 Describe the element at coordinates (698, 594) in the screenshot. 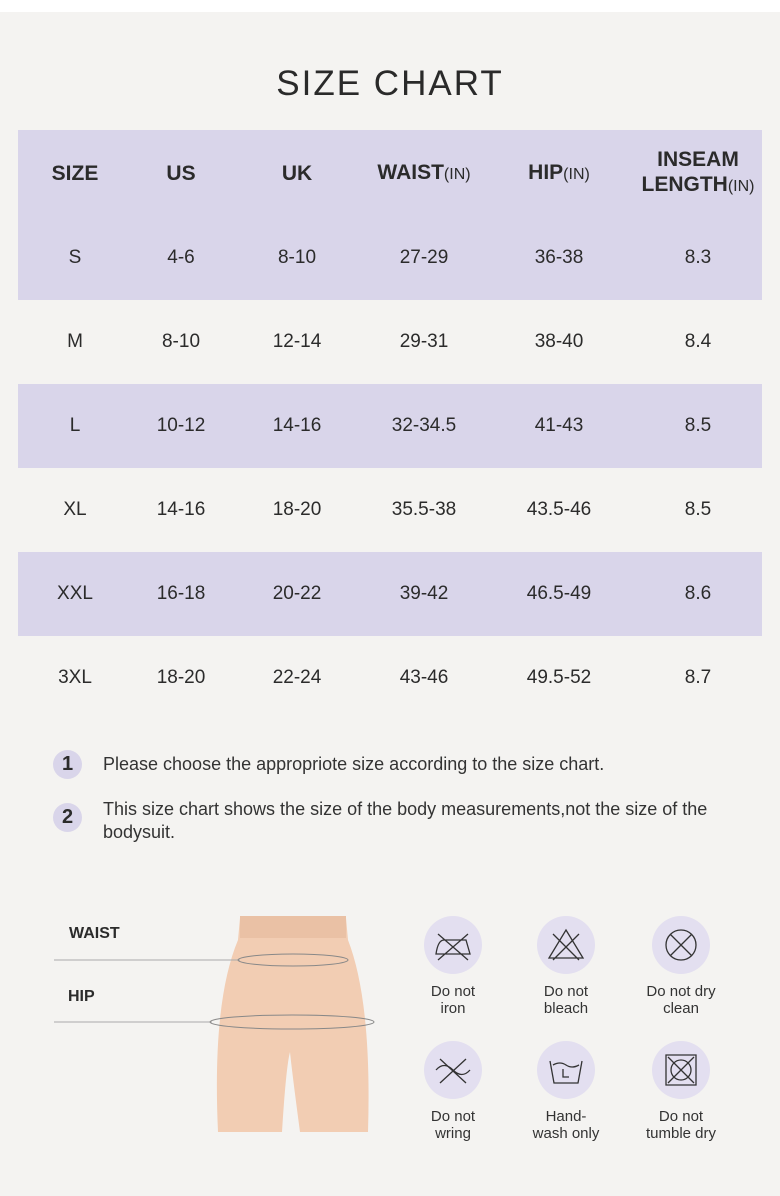

I see `table-cell: 8.6` at that location.